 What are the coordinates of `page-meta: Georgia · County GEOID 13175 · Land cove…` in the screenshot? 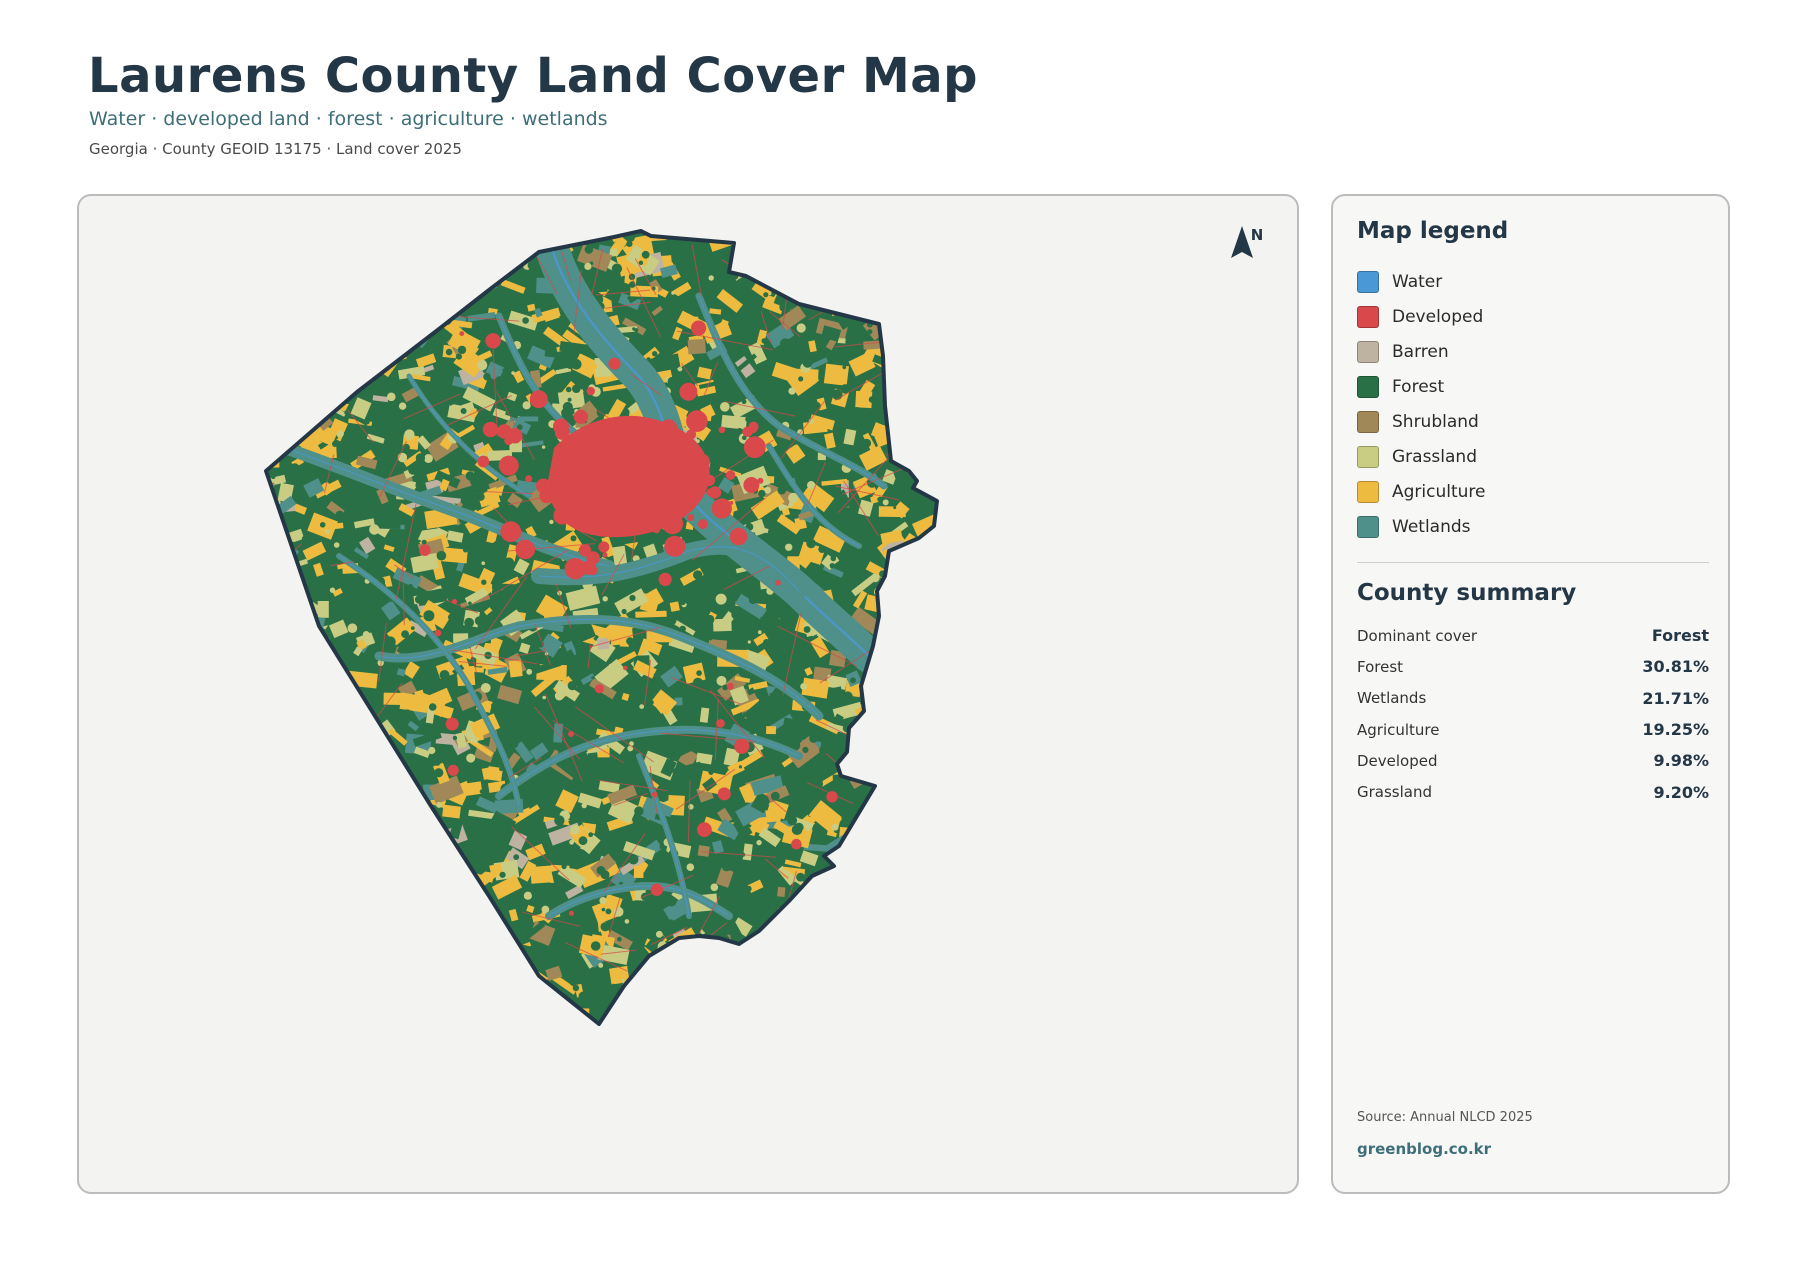 It's located at (275, 149).